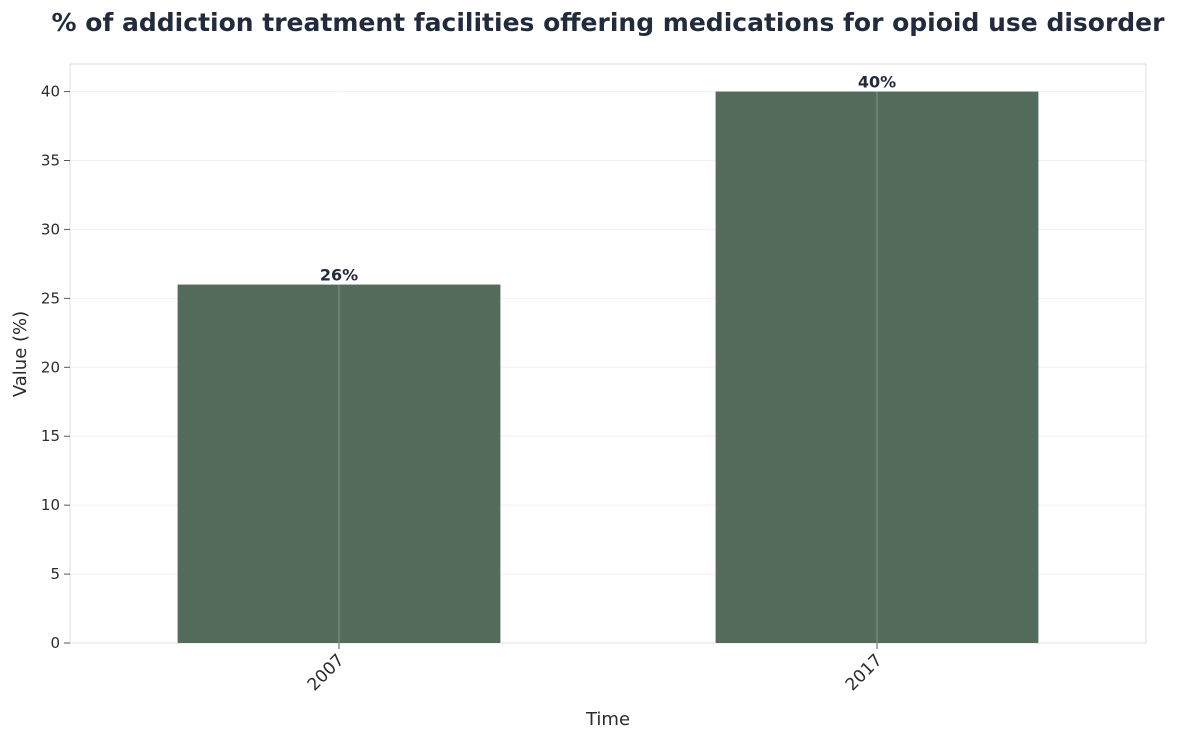  What do you see at coordinates (50, 229) in the screenshot?
I see `y-tick-label: 30` at bounding box center [50, 229].